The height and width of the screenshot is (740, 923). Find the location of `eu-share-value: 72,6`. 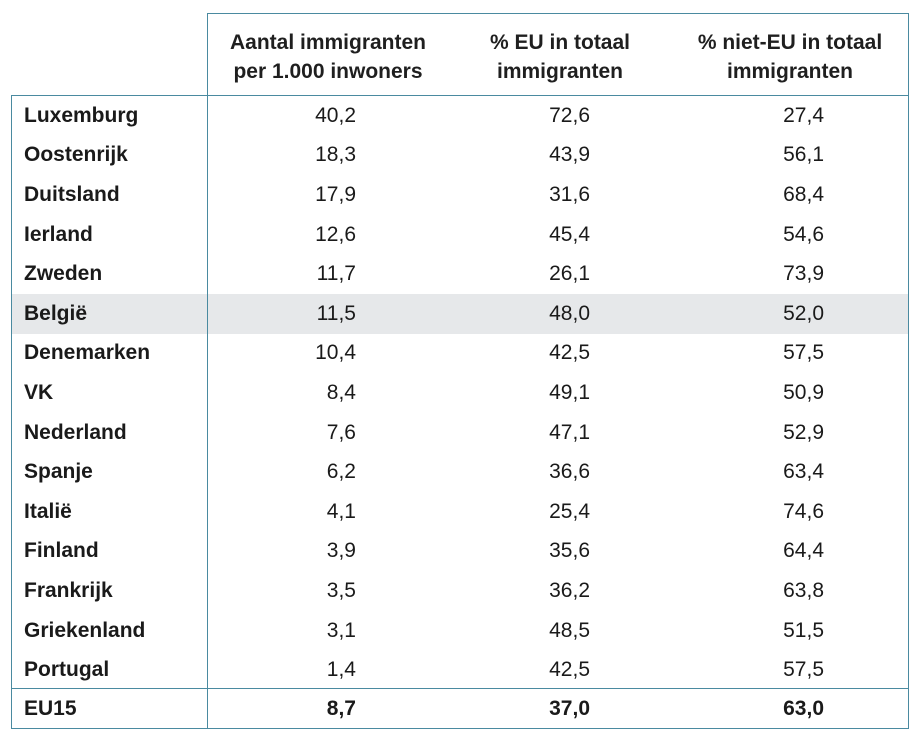

eu-share-value: 72,6 is located at coordinates (569, 115).